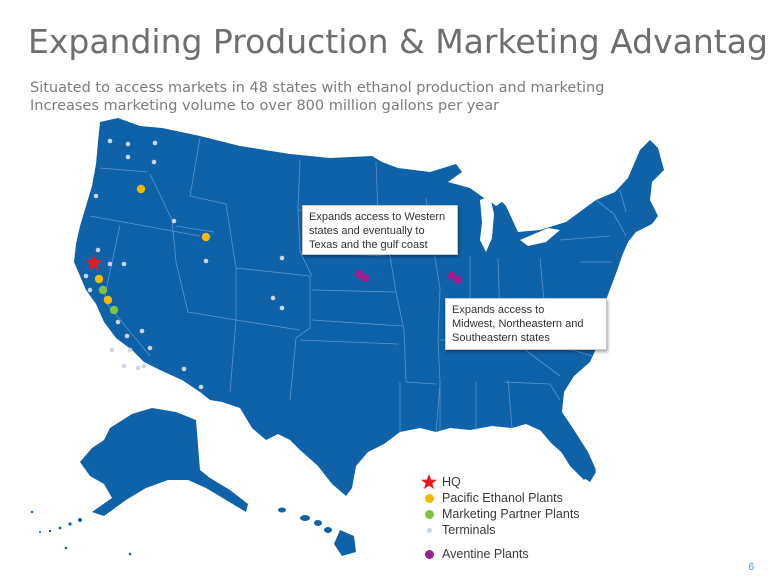  What do you see at coordinates (429, 554) in the screenshot?
I see `purple-dot-icon` at bounding box center [429, 554].